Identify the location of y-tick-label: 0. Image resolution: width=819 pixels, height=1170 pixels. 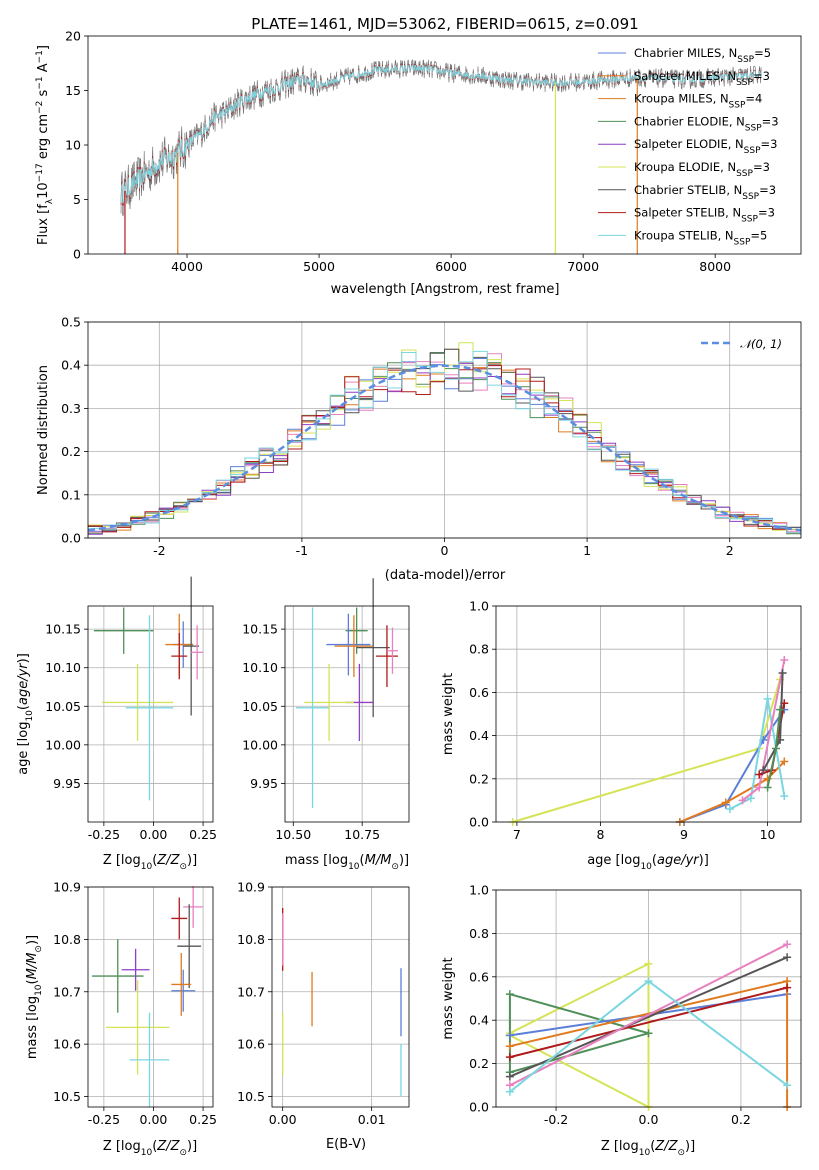
(77, 254).